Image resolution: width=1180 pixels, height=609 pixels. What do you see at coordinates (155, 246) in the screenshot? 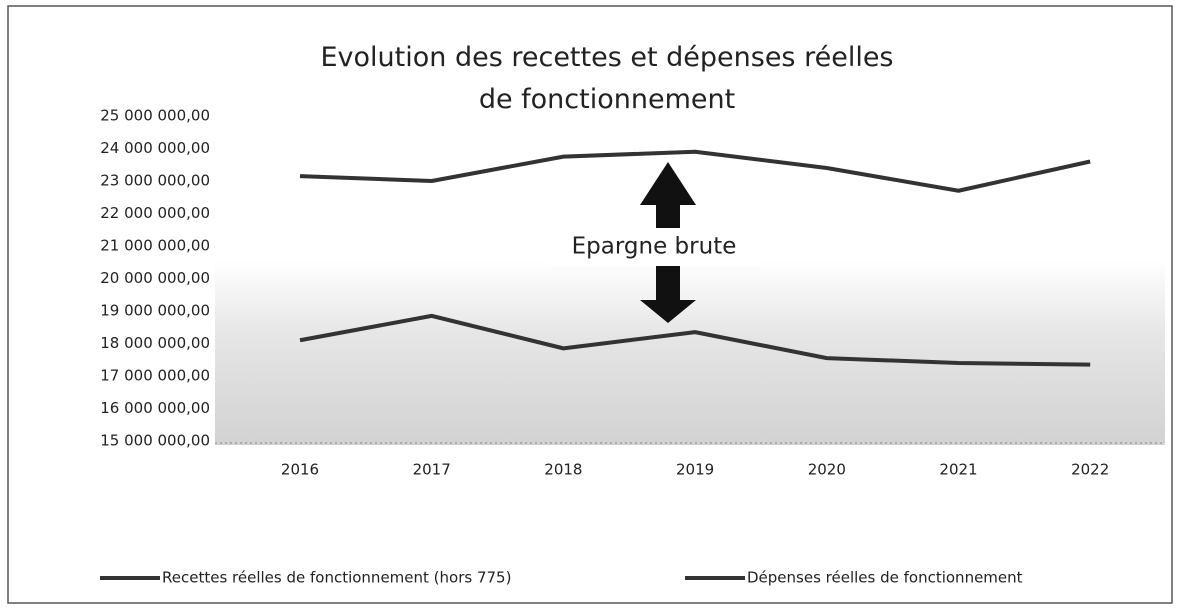
I see `y-tick-label: 21 000 000,00` at bounding box center [155, 246].